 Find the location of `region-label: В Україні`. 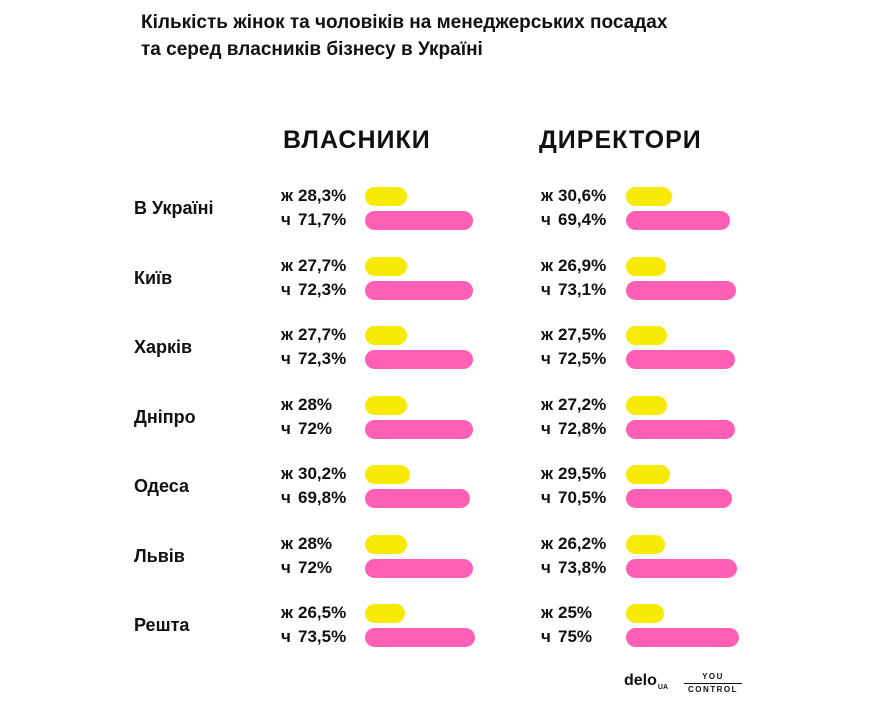

region-label: В Україні is located at coordinates (174, 208).